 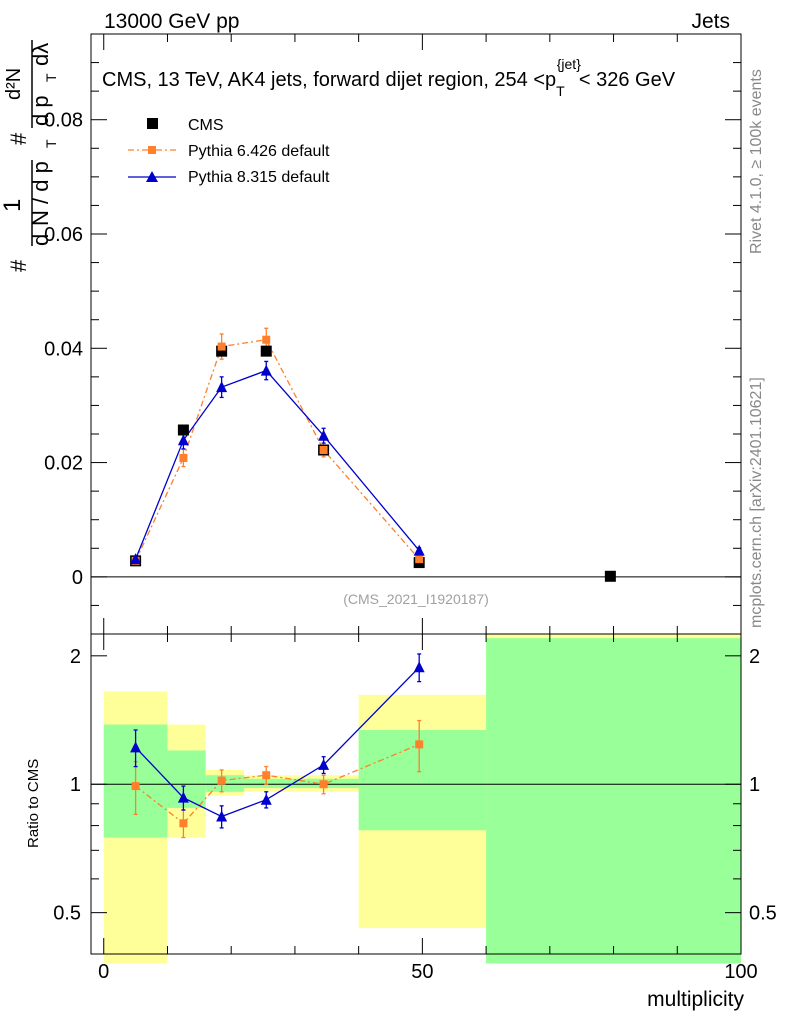 I want to click on ylabel-right-den-b: T, so click(x=51, y=77).